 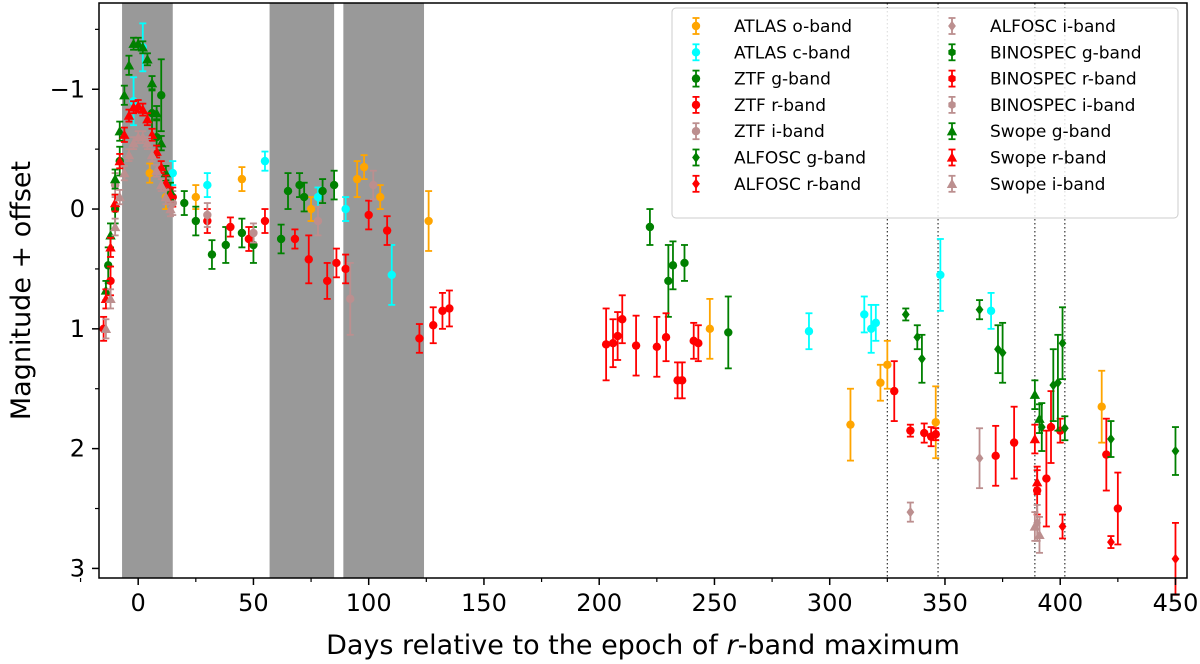 What do you see at coordinates (800, 159) in the screenshot?
I see `legend-label: ALFOSC g-band` at bounding box center [800, 159].